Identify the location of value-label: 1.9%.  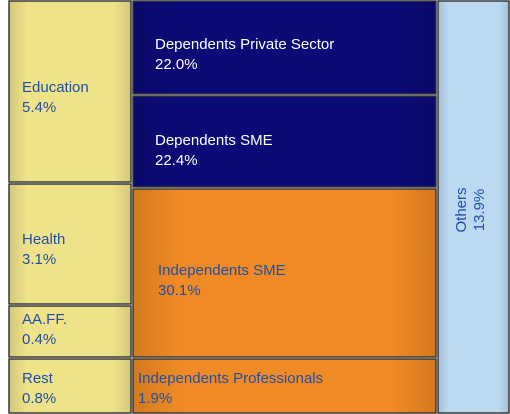
(155, 398).